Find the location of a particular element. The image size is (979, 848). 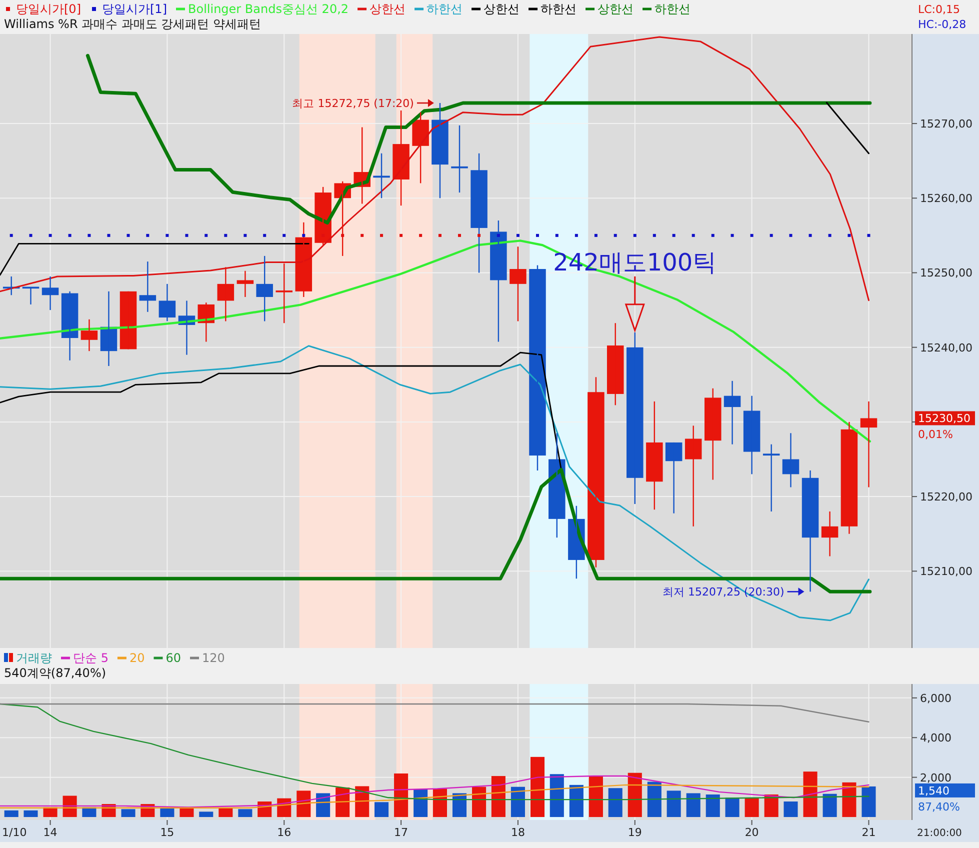

y-tick-label: 15250,00 is located at coordinates (946, 273).